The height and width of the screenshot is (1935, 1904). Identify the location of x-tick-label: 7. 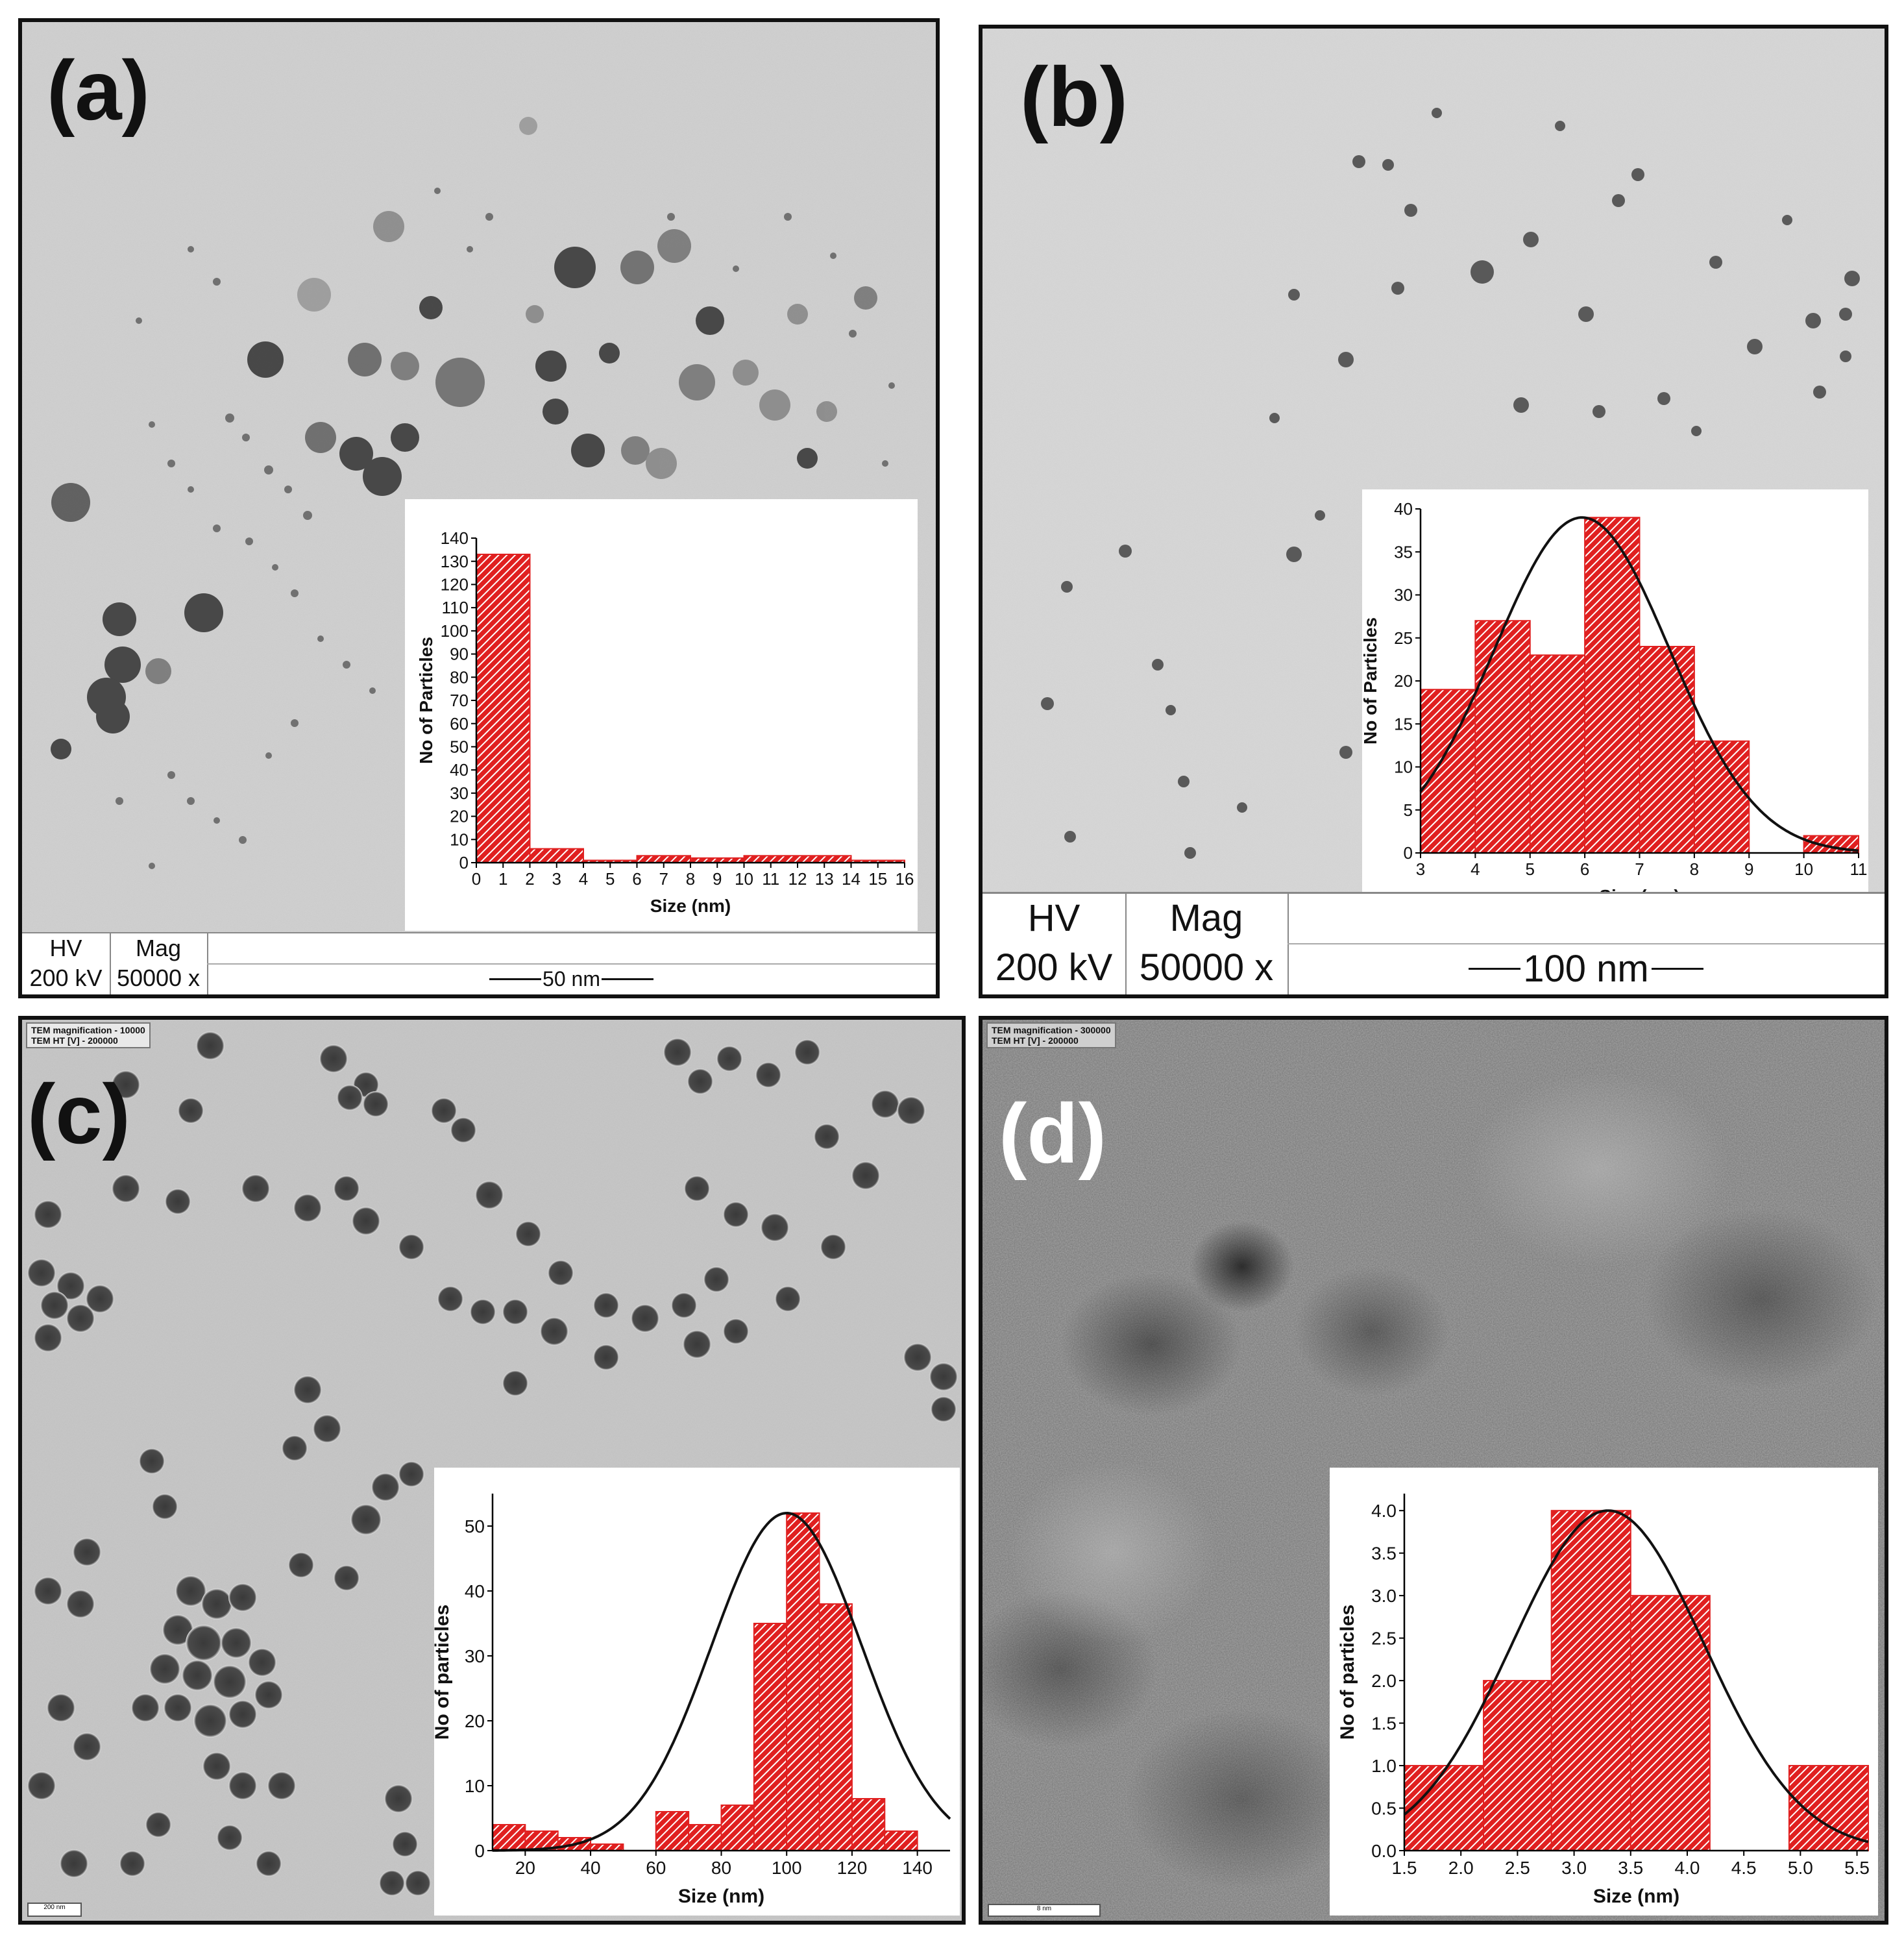
(1639, 869).